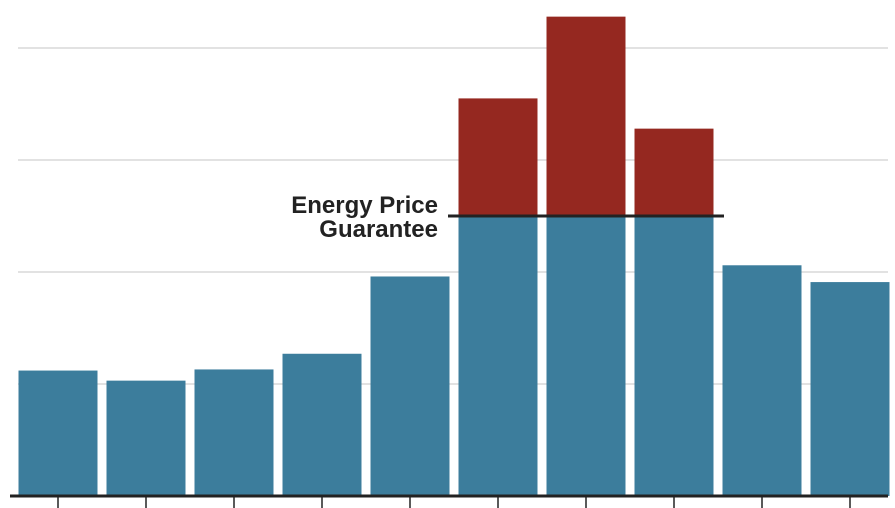 The height and width of the screenshot is (508, 895). Describe the element at coordinates (378, 229) in the screenshot. I see `reference-label: Guarantee` at that location.